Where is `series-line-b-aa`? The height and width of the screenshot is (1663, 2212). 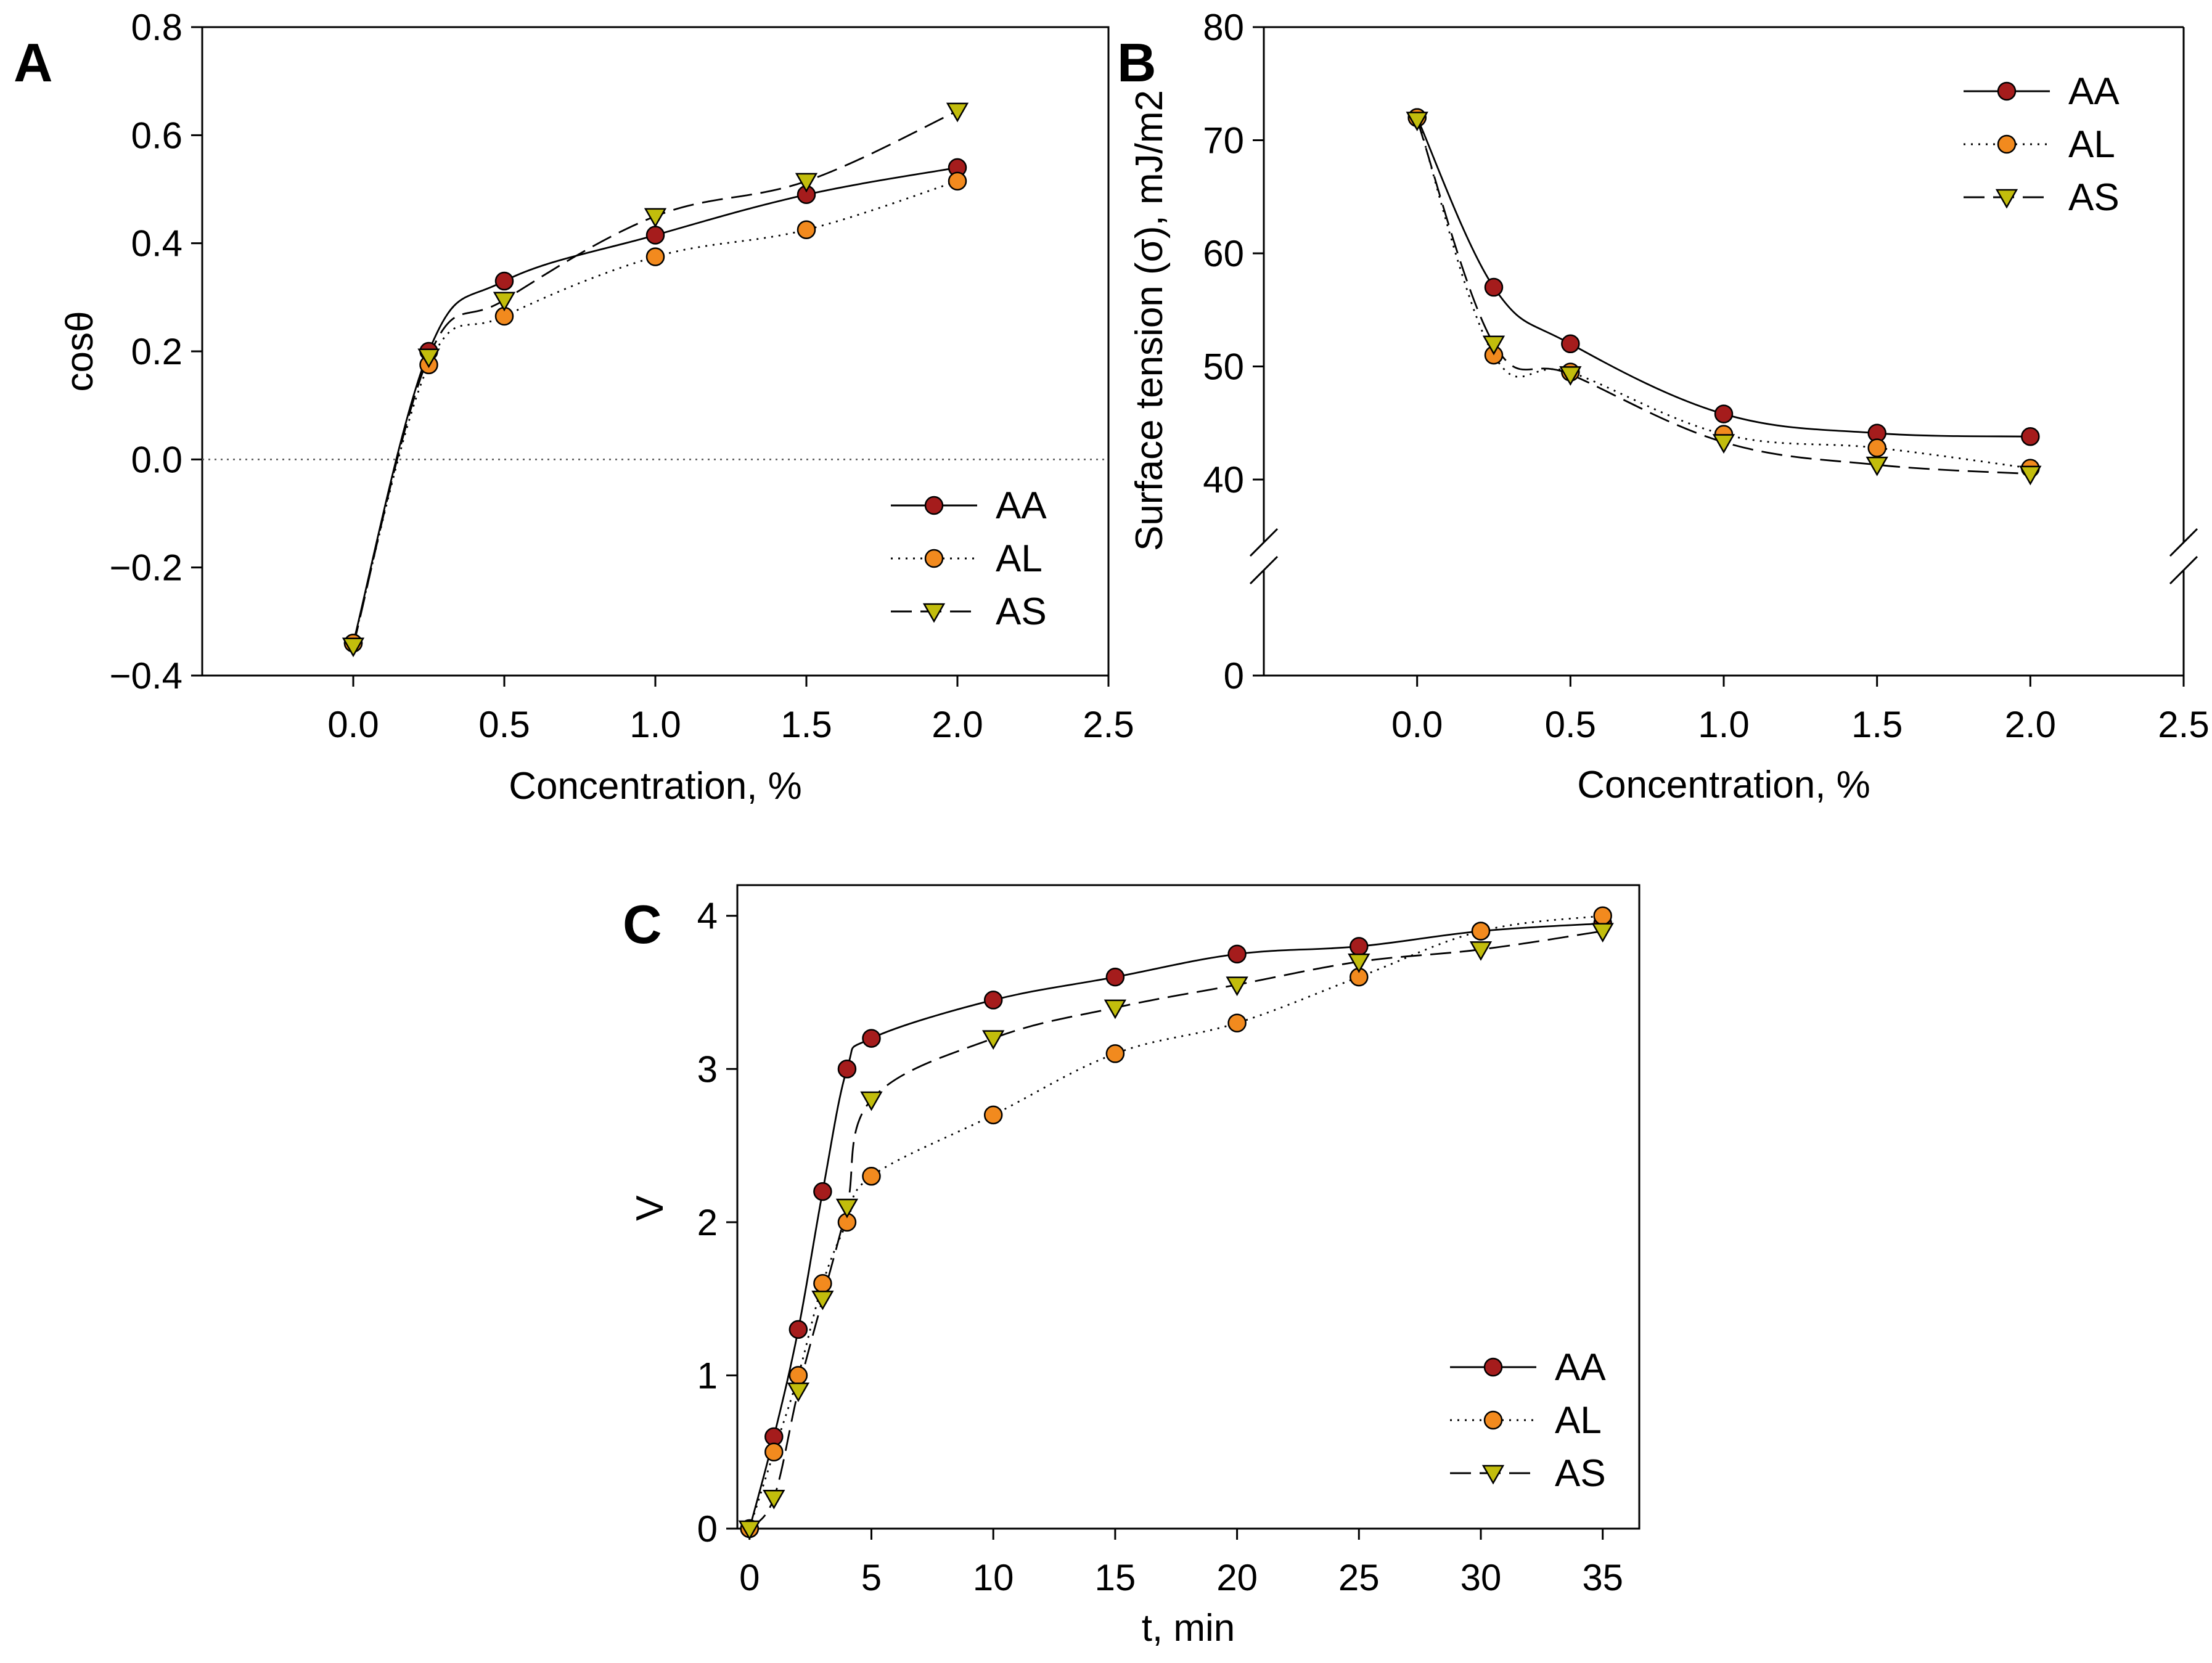 series-line-b-aa is located at coordinates (1724, 277).